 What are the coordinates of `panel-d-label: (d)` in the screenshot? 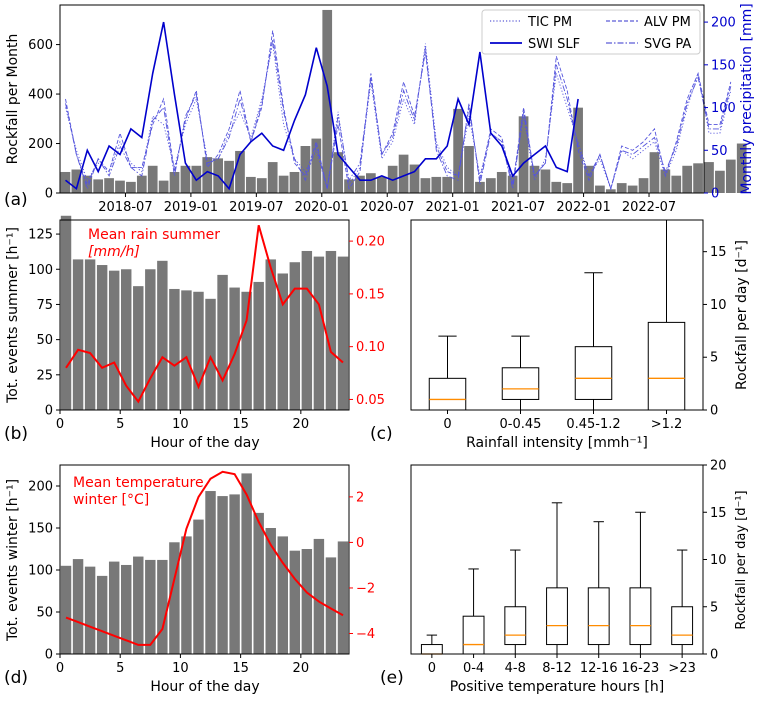 It's located at (16, 678).